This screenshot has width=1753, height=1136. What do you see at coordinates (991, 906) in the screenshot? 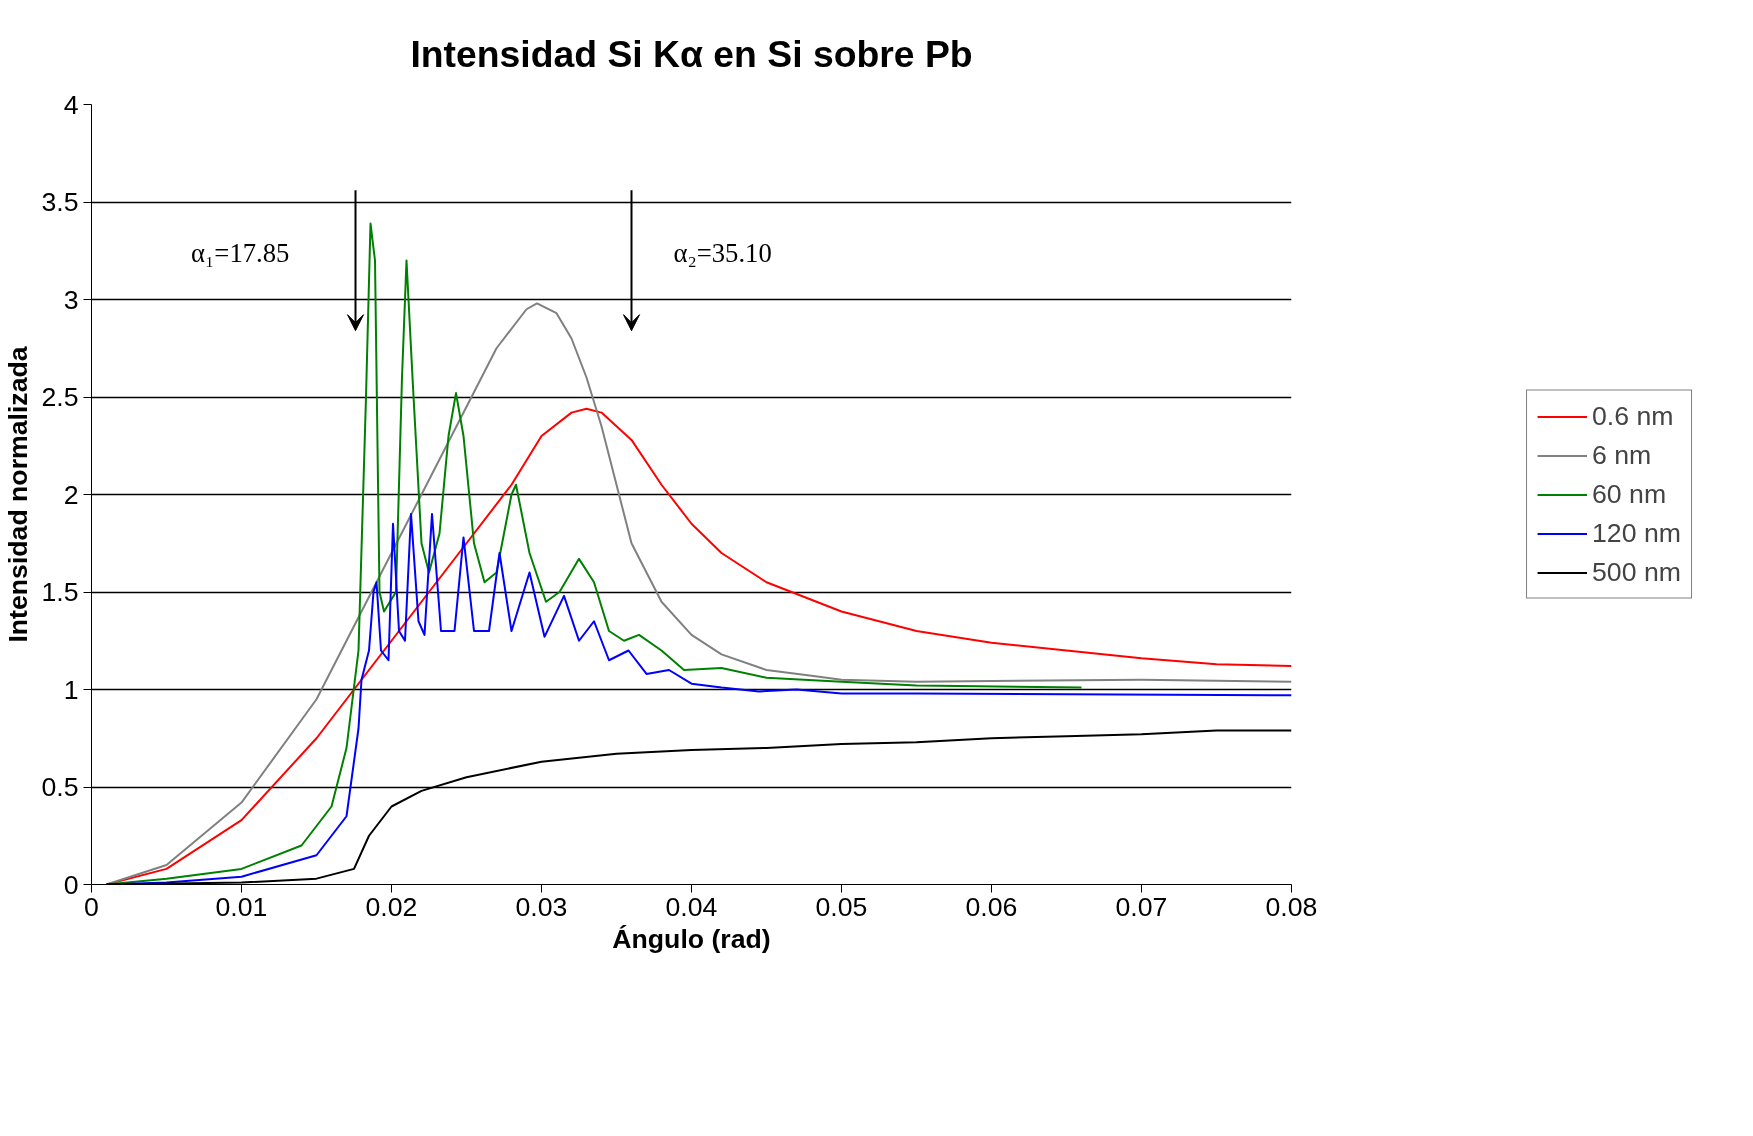
I see `x-tick-label: 0.06` at bounding box center [991, 906].